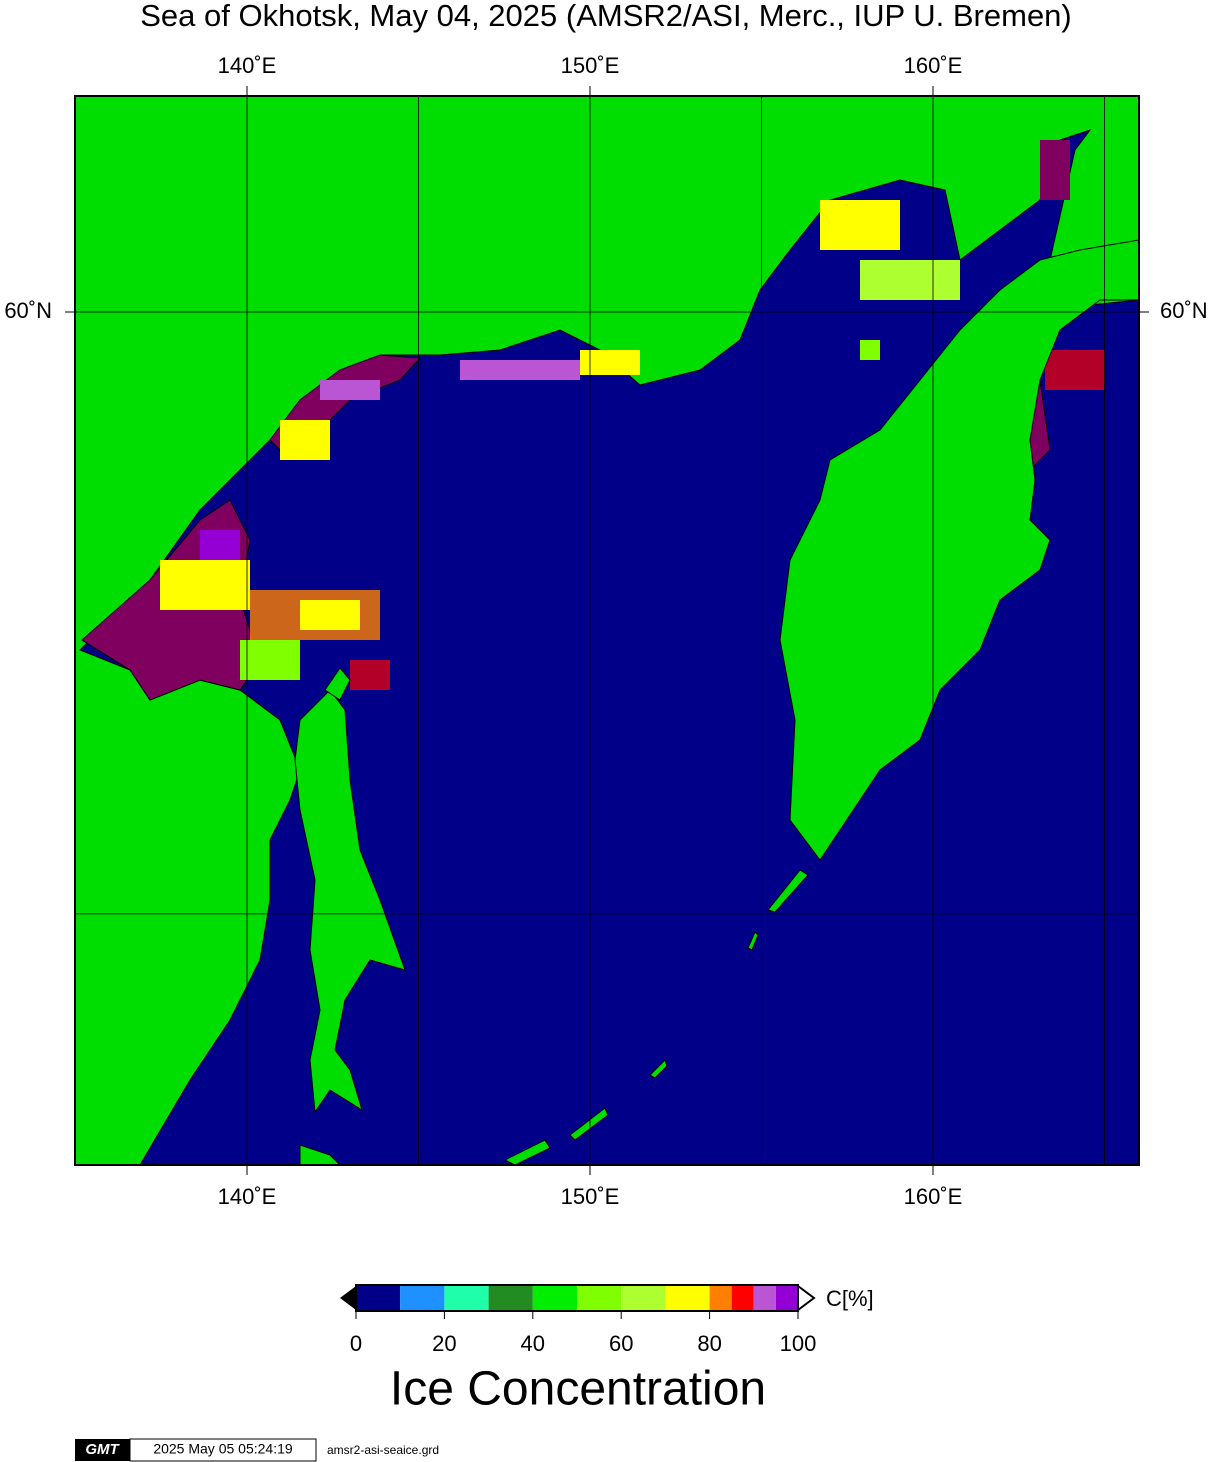  I want to click on shantar-island, so click(337, 684).